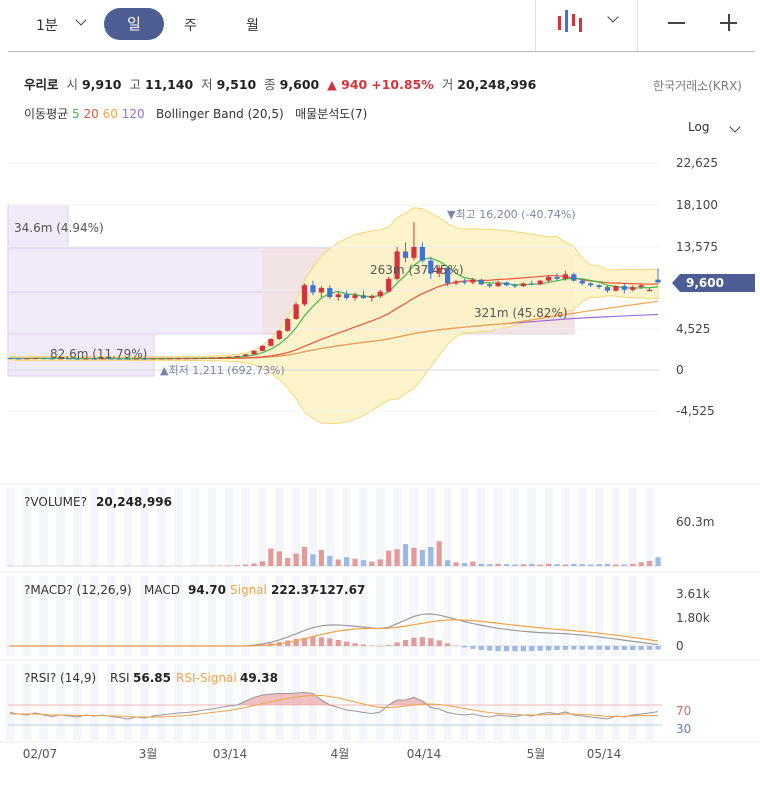  Describe the element at coordinates (729, 22) in the screenshot. I see `zoom-in-icon` at that location.